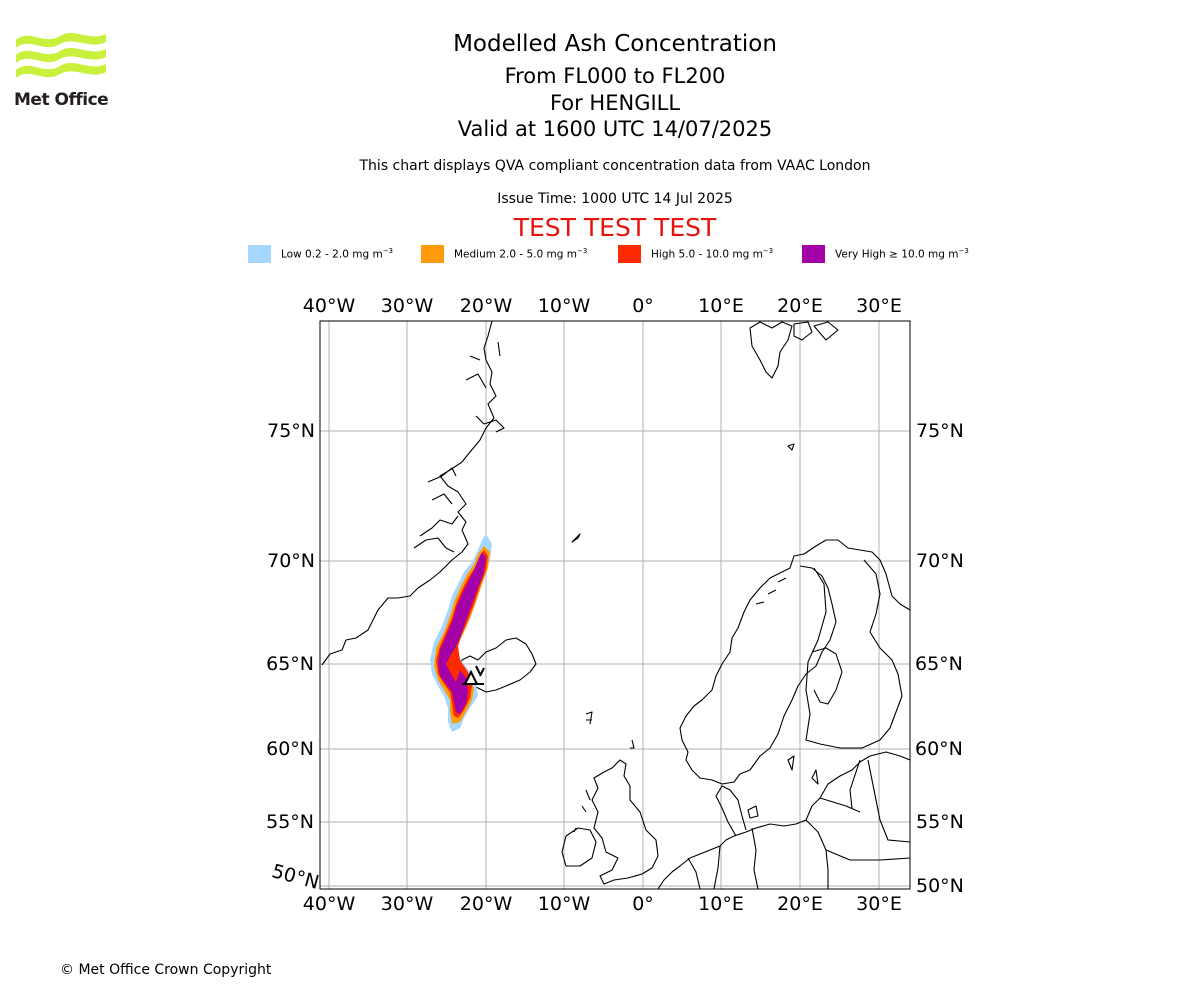  What do you see at coordinates (337, 254) in the screenshot?
I see `legend-label-low: Low 0.2 - 2.0 mg m−3` at bounding box center [337, 254].